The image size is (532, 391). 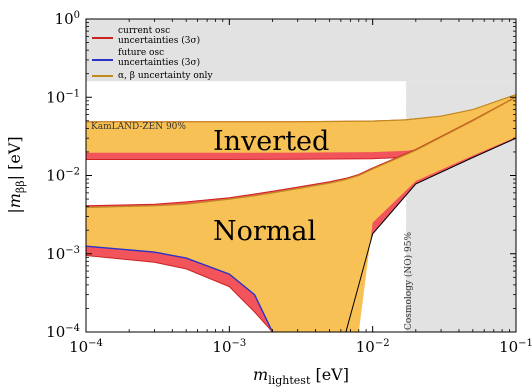 What do you see at coordinates (180, 293) in the screenshot?
I see `normal-left-lower-edge` at bounding box center [180, 293].